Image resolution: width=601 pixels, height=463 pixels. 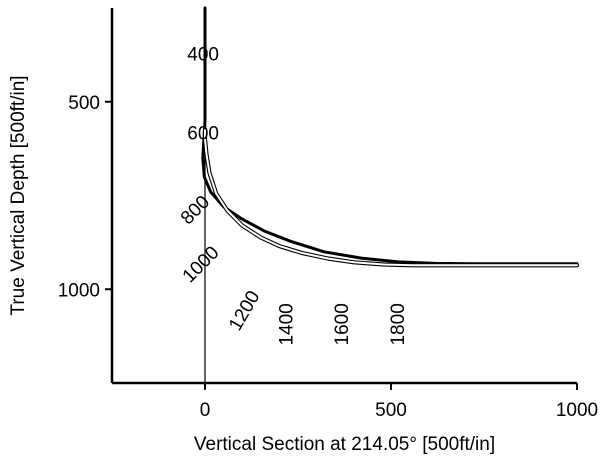 What do you see at coordinates (391, 410) in the screenshot?
I see `x-tick-label: 500` at bounding box center [391, 410].